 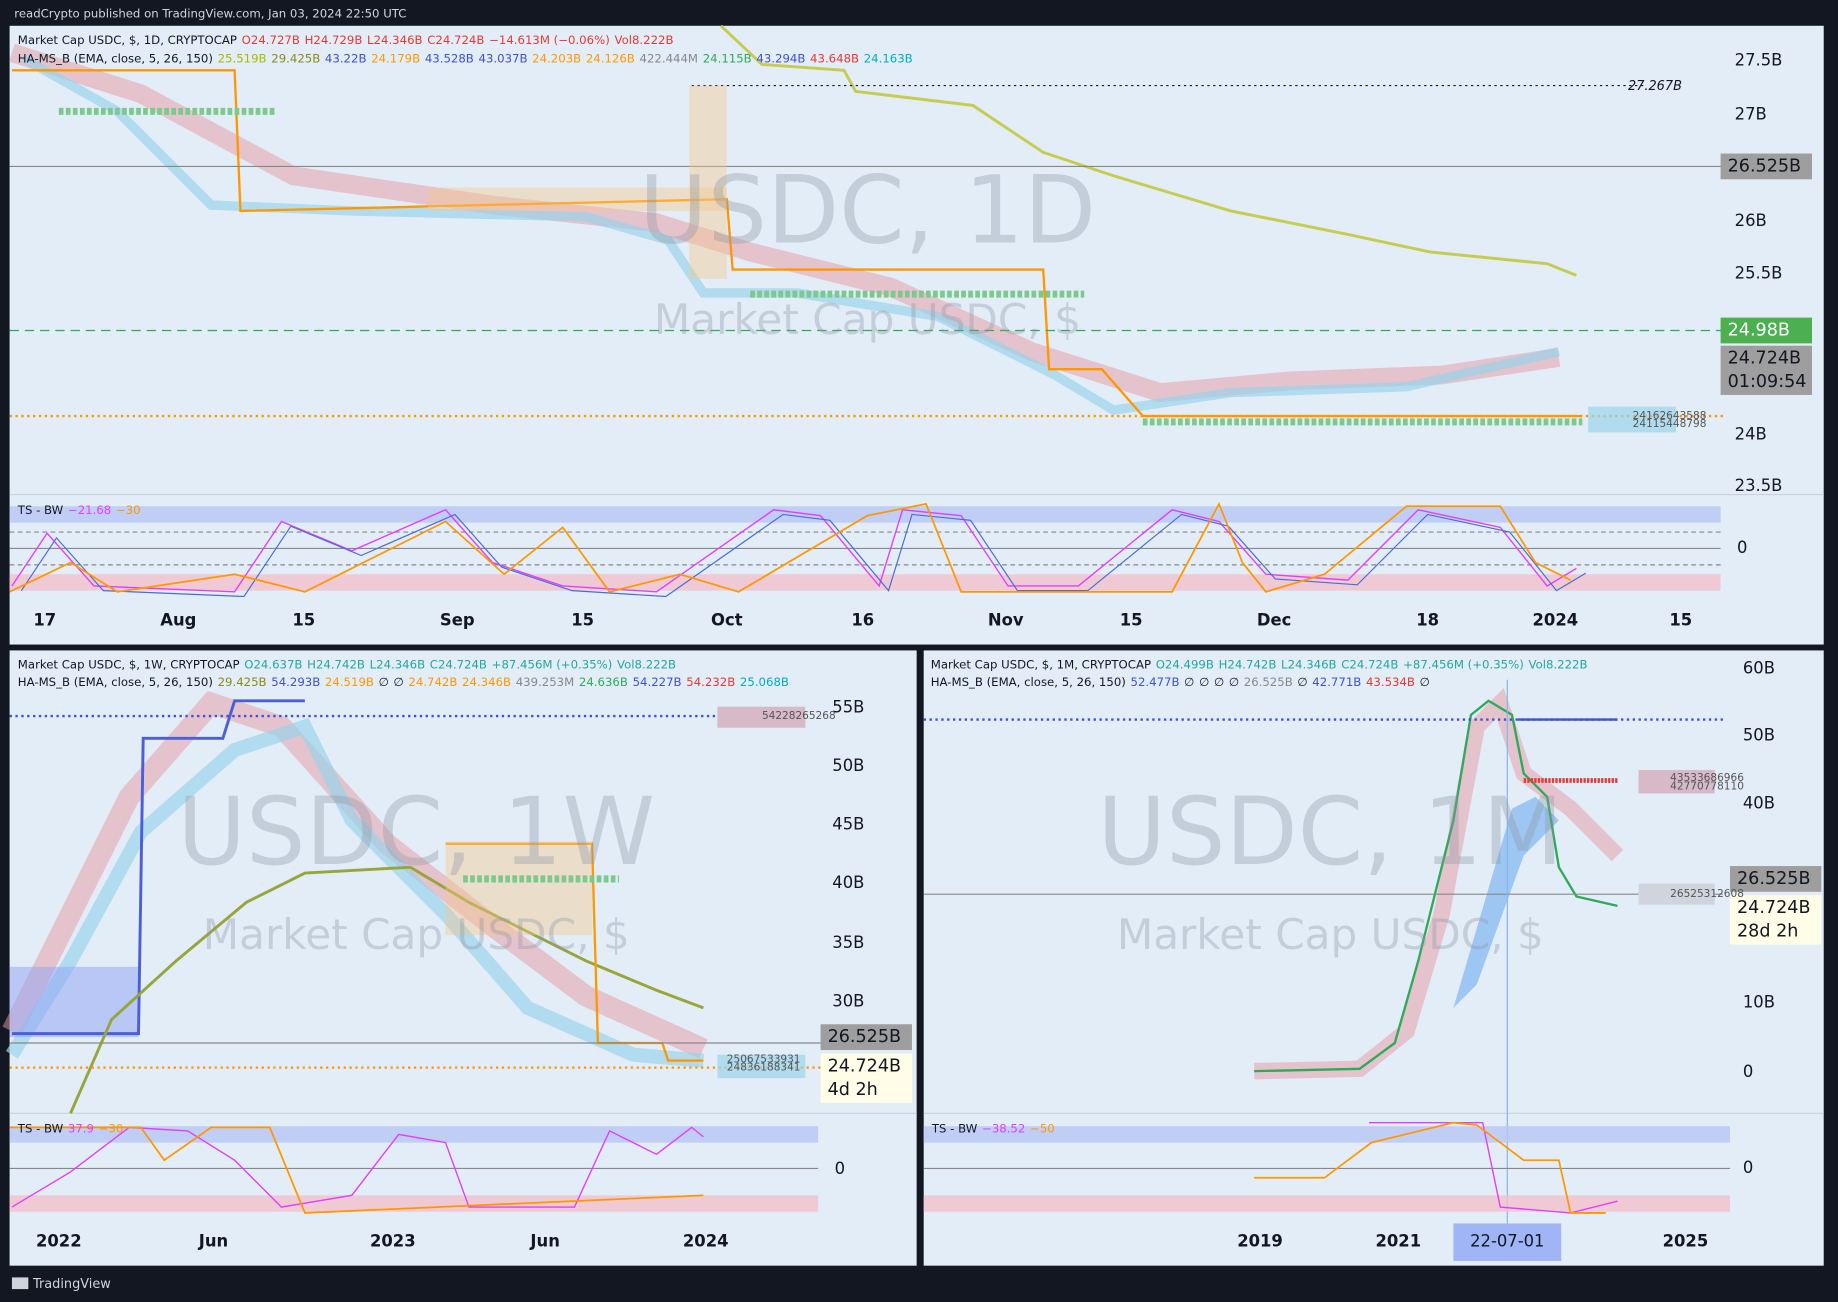 I want to click on price-label: 27.5B, so click(x=1759, y=59).